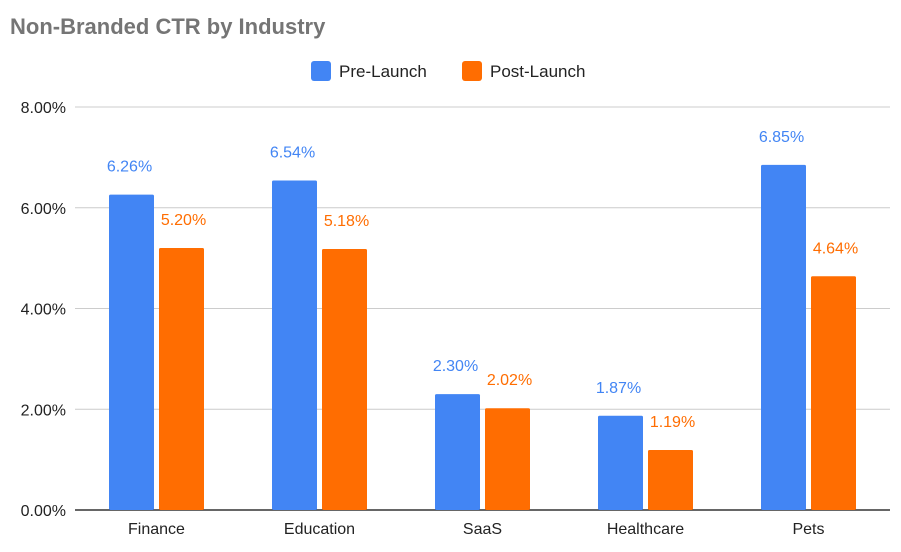 The width and height of the screenshot is (901, 552). What do you see at coordinates (319, 529) in the screenshot?
I see `x-tick-label: Education` at bounding box center [319, 529].